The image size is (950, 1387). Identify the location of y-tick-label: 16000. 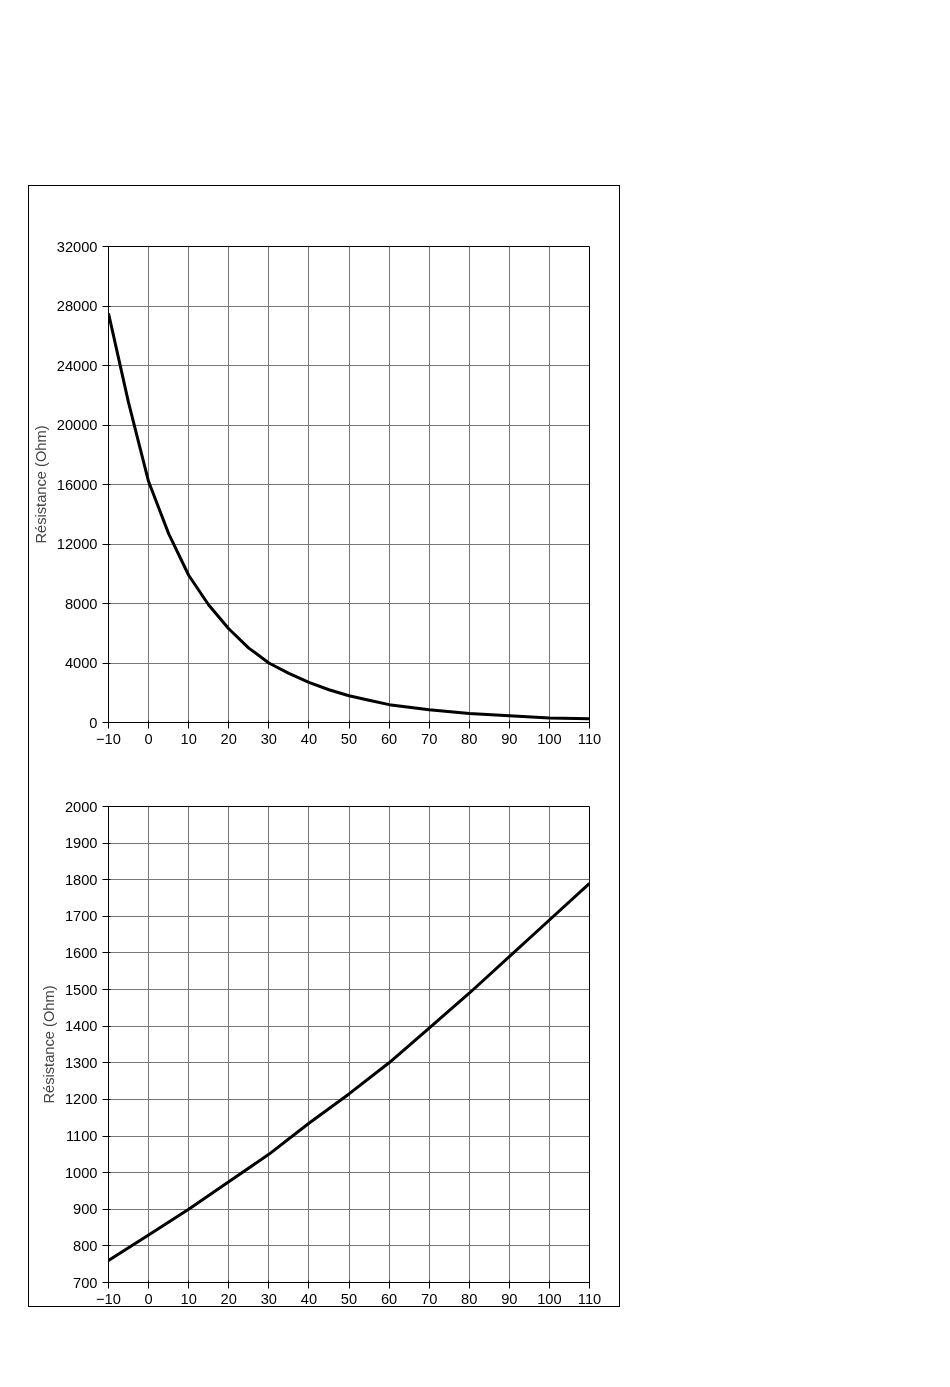
(77, 484).